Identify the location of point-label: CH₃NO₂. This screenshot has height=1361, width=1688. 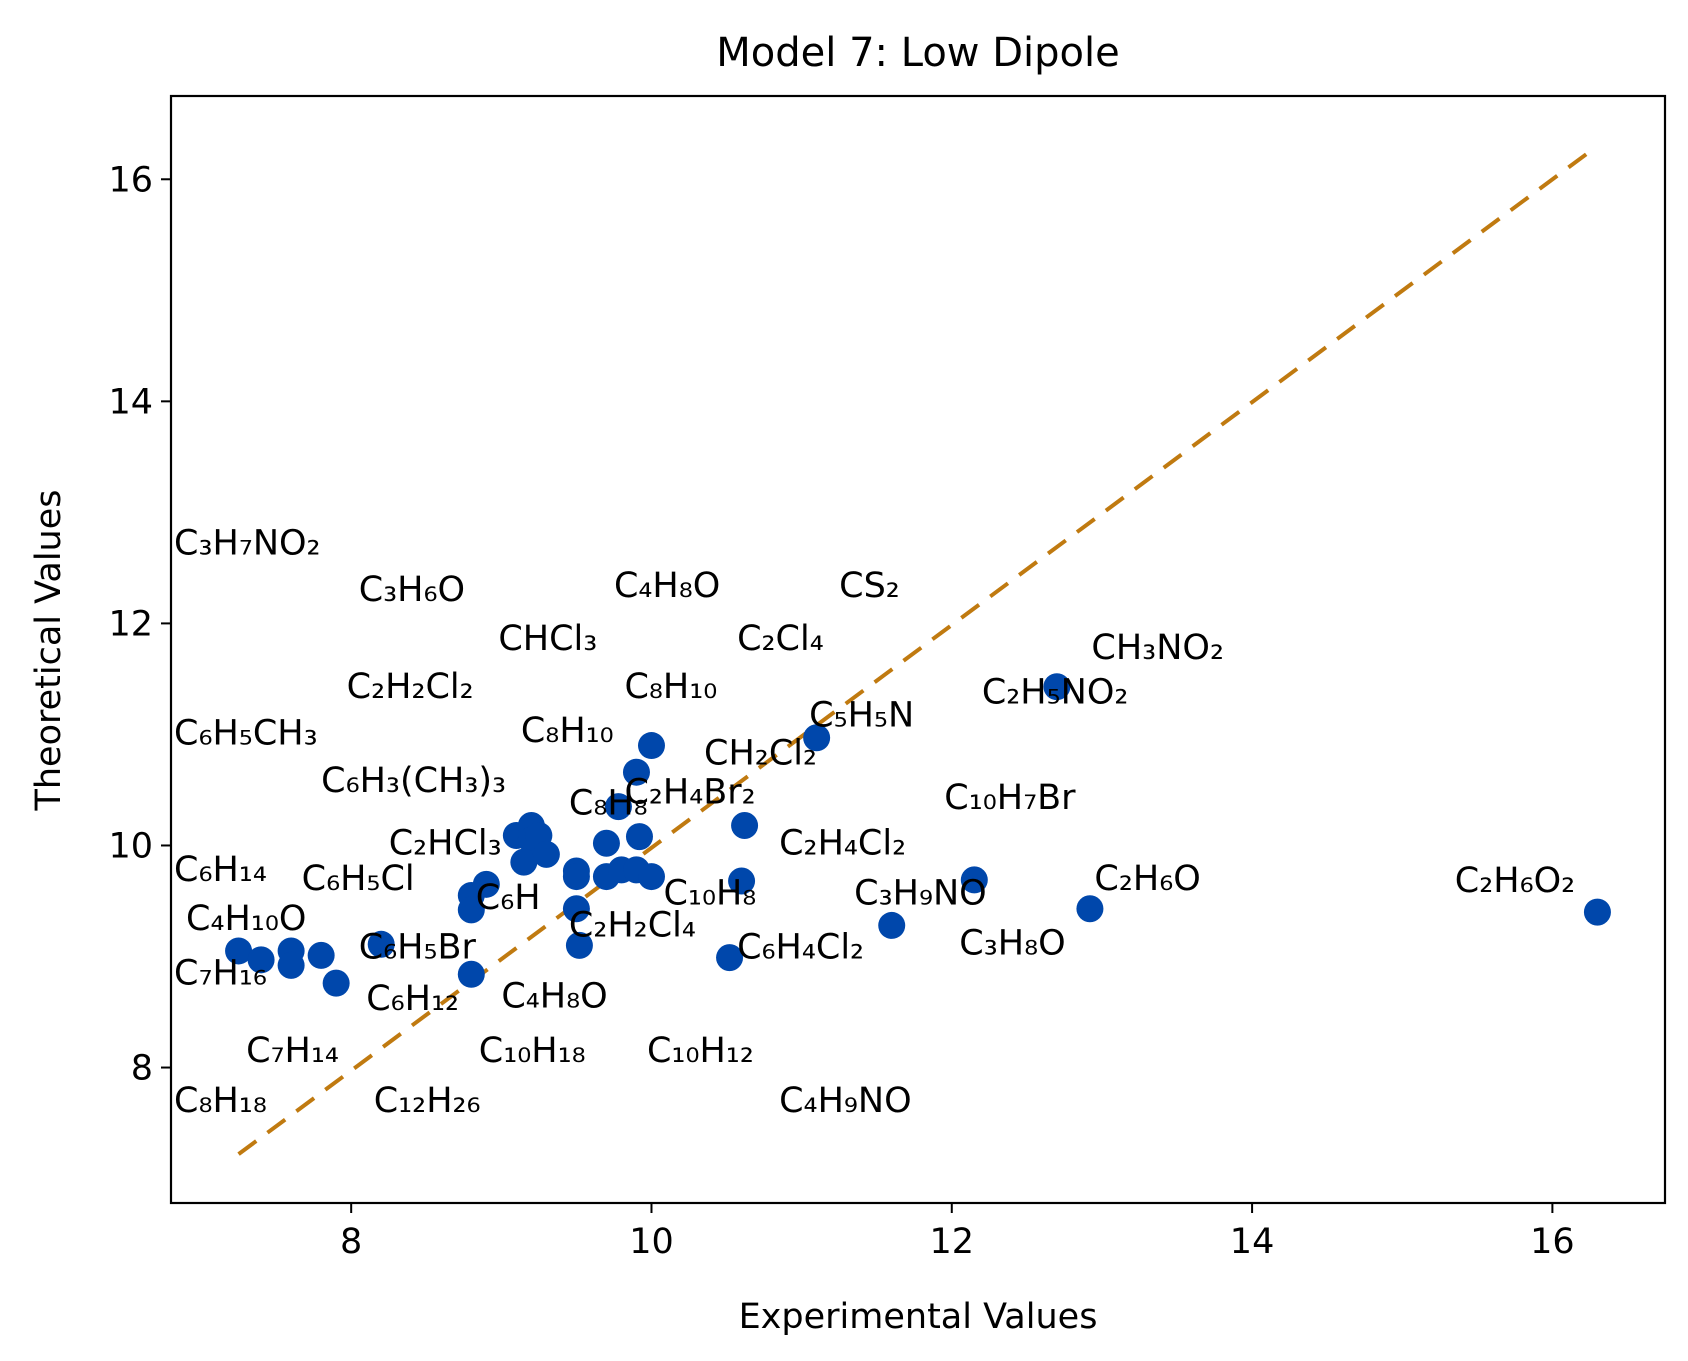
(1157, 648).